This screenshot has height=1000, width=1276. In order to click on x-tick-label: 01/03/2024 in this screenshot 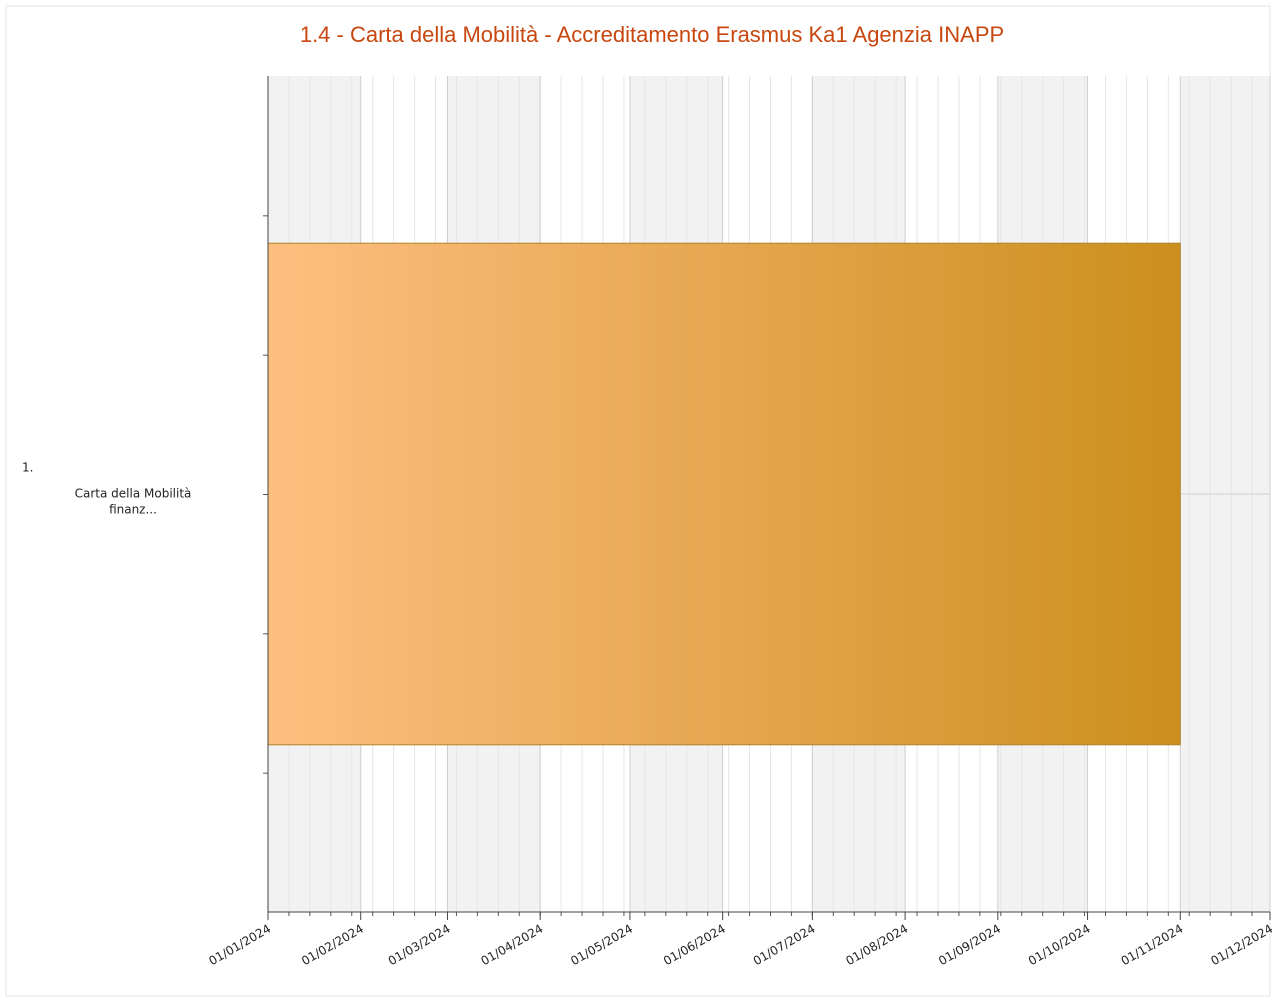, I will do `click(419, 945)`.